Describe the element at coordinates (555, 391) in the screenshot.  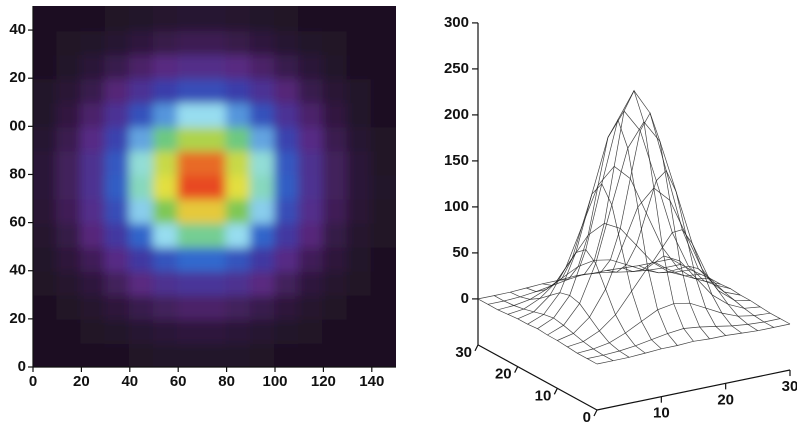
I see `y-tick` at that location.